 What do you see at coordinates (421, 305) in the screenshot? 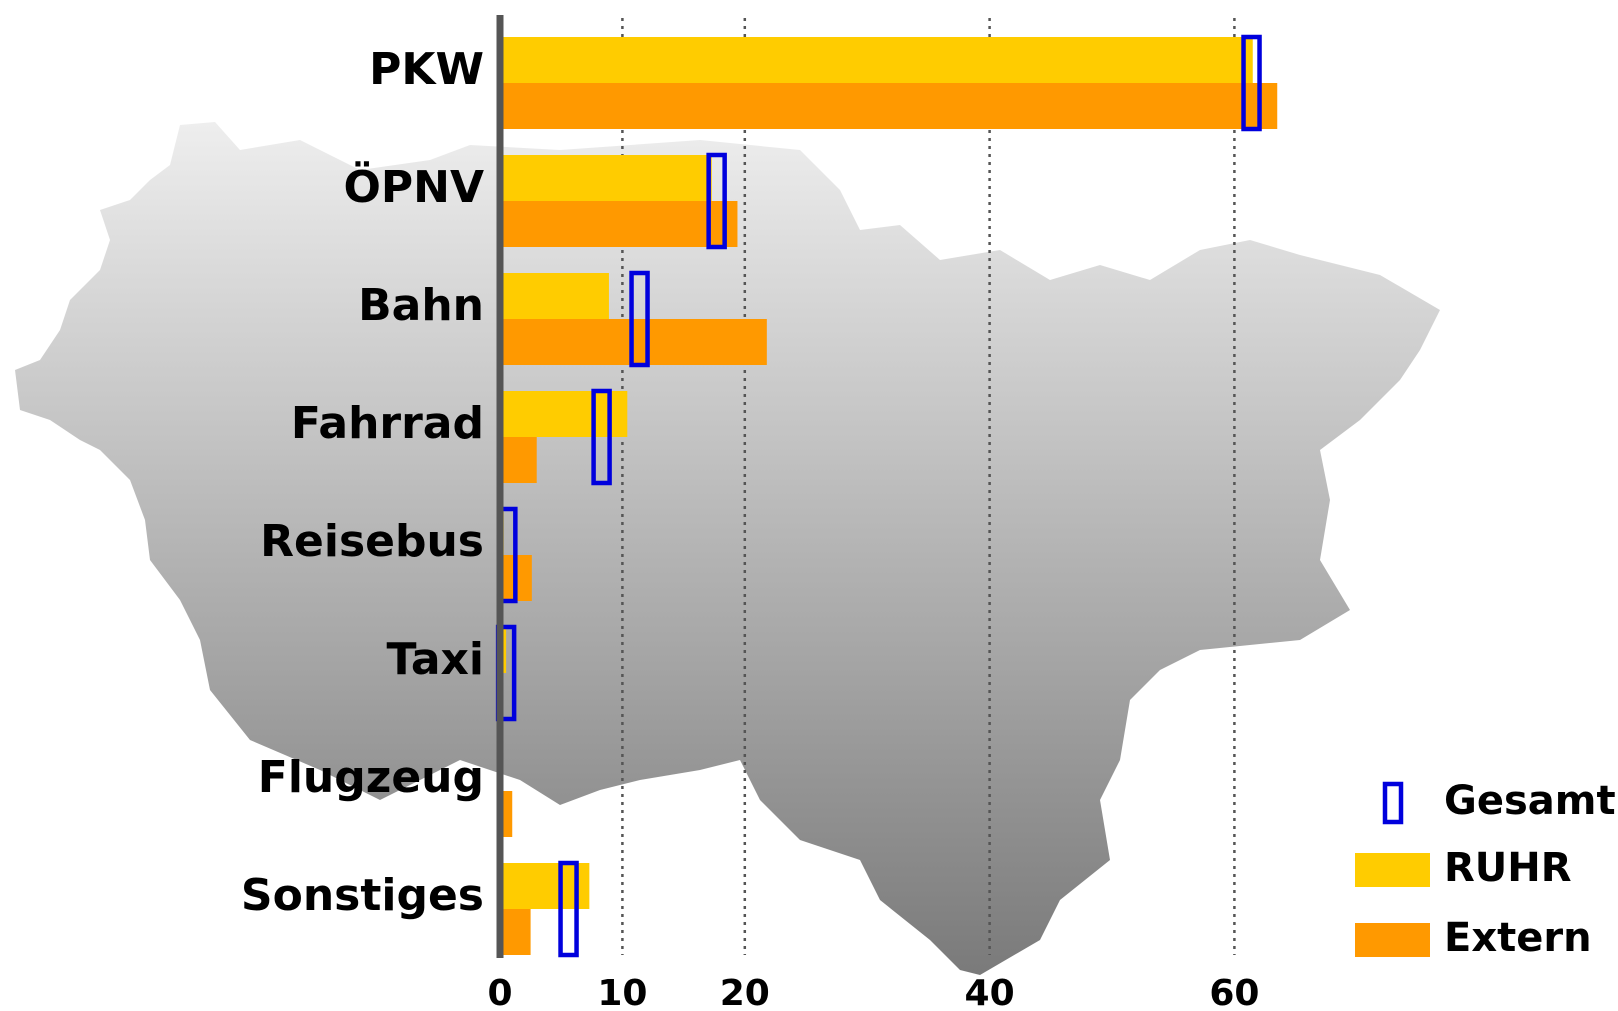
I see `y-tick-label: Bahn` at bounding box center [421, 305].